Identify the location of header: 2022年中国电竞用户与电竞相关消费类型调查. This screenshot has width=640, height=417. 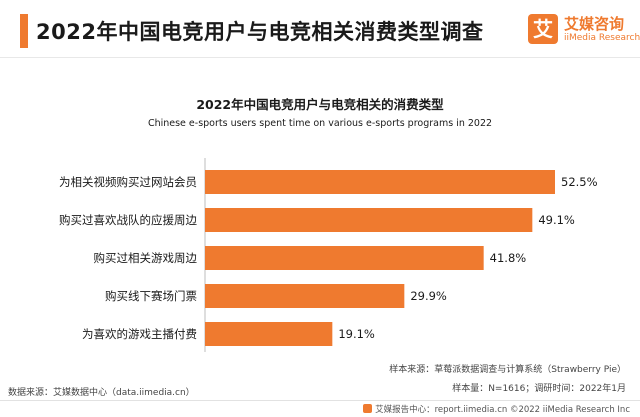
(320, 29).